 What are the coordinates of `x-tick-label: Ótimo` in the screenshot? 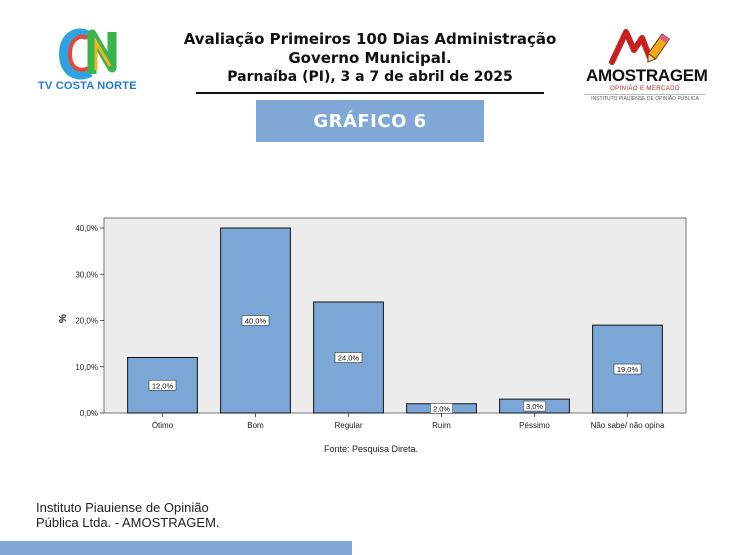 It's located at (163, 425).